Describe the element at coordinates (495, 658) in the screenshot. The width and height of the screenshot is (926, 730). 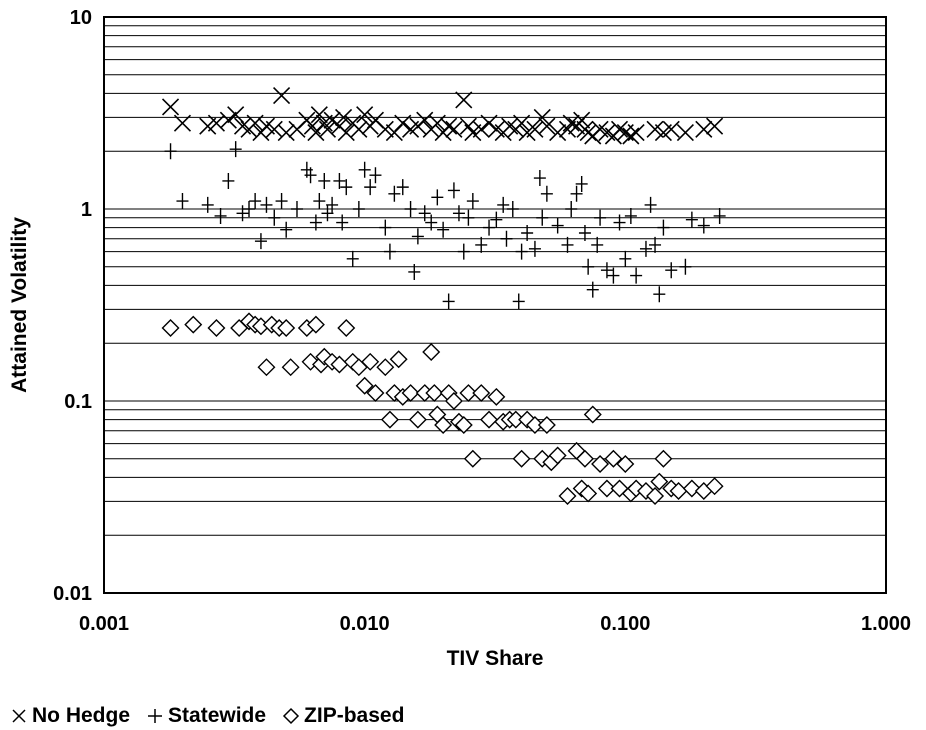
I see `x-axis-label: TIV Share` at that location.